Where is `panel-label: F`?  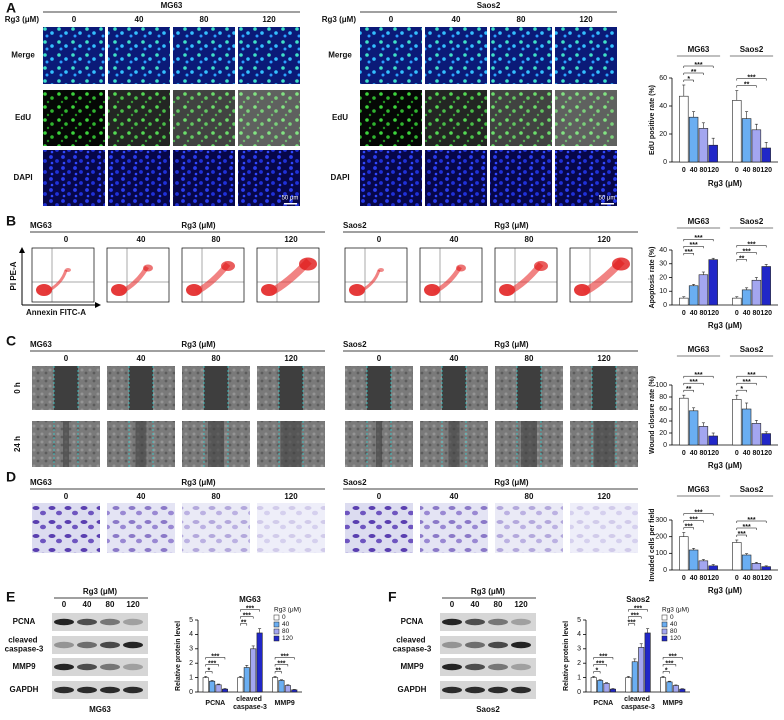
panel-label: F is located at coordinates (392, 597).